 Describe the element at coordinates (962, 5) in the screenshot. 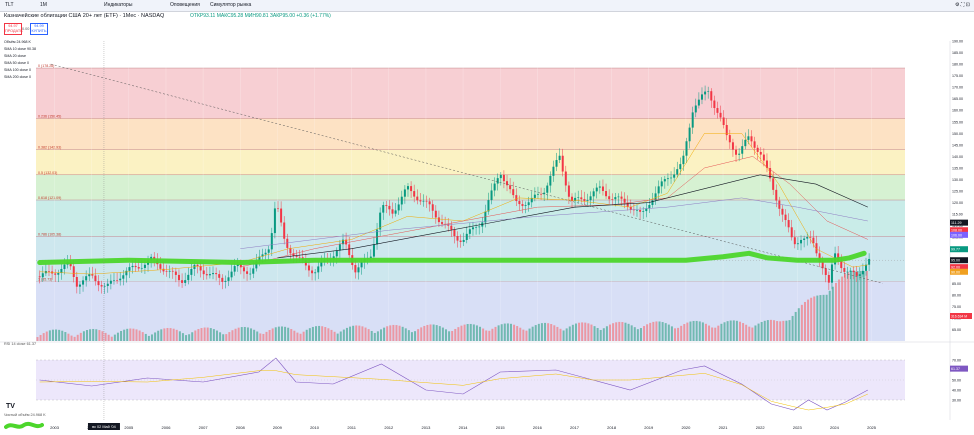

I see `settings-icon: ⚙ ⛶ ⊡` at that location.